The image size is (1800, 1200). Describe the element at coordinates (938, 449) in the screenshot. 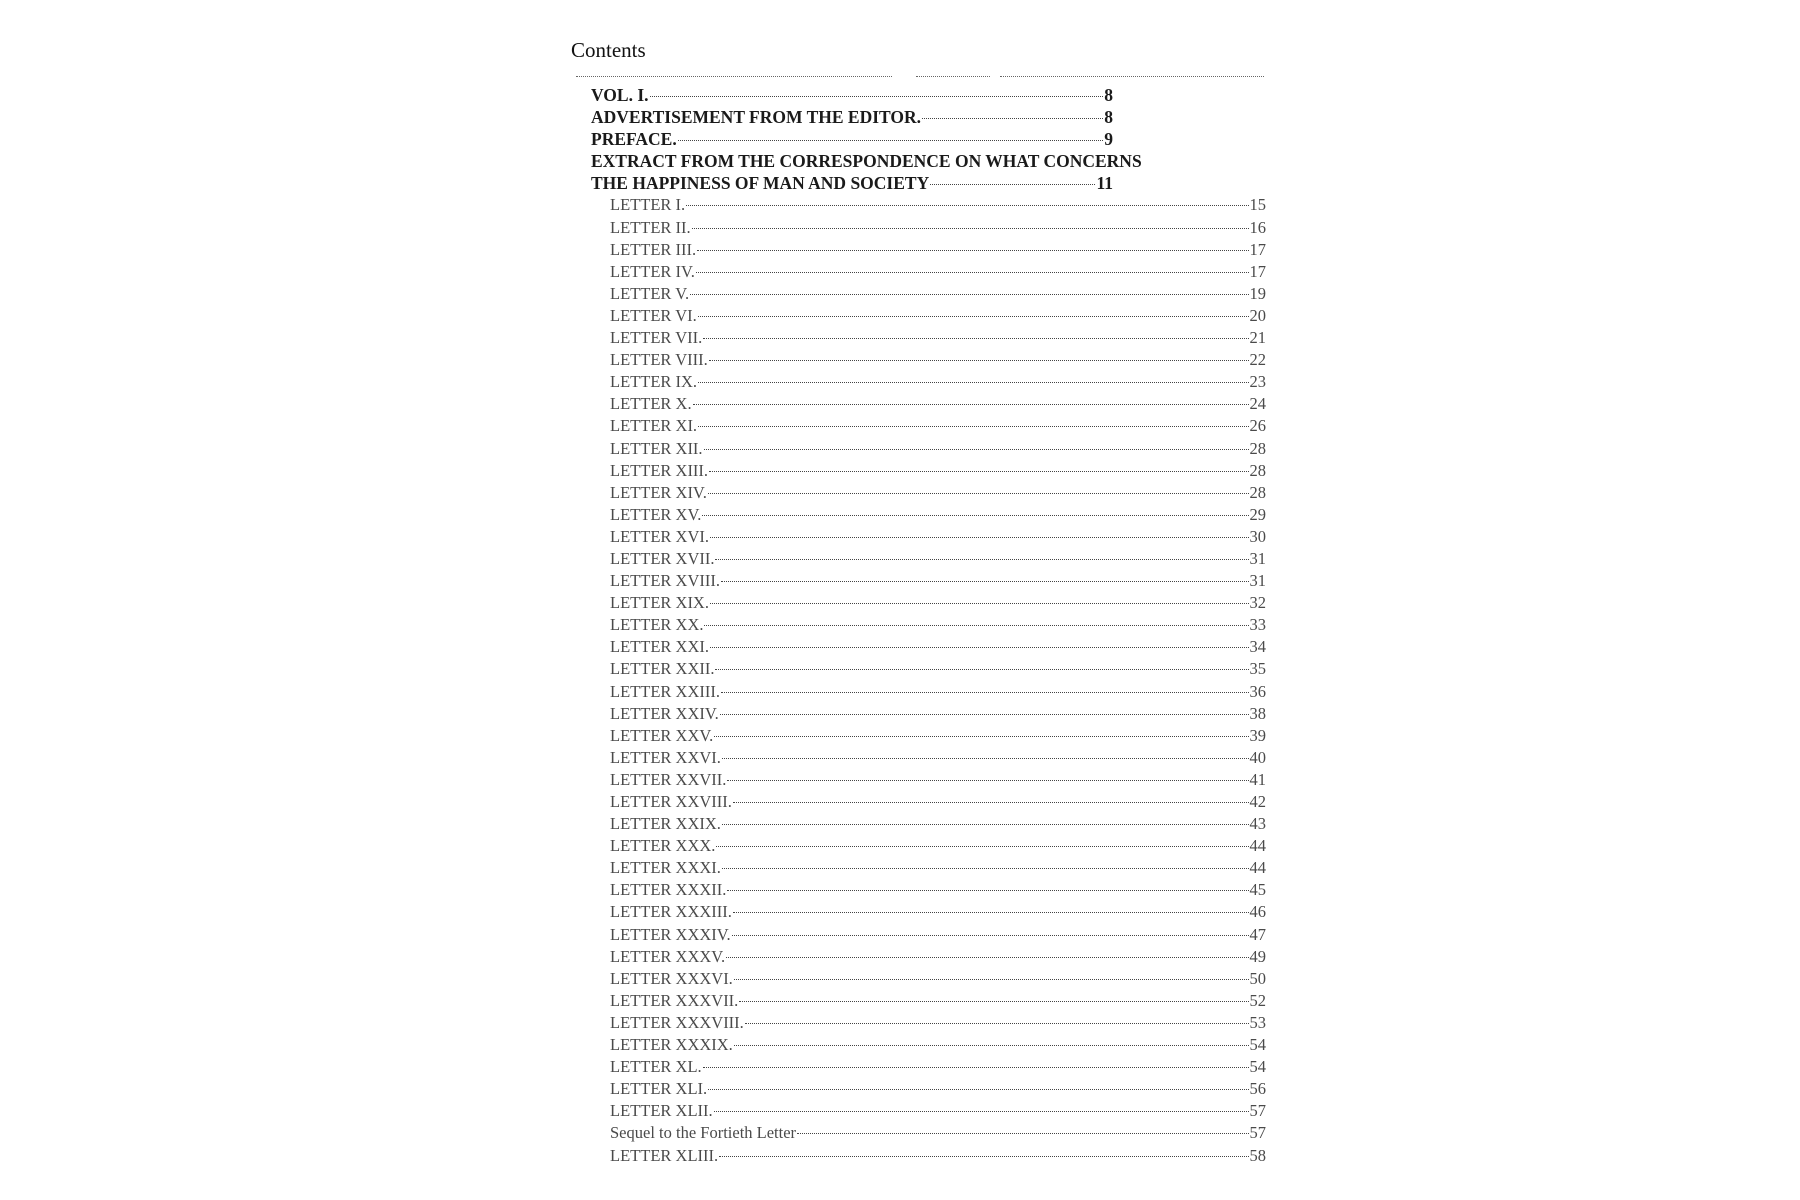

I see `toc-entry: LETTER XII. 28` at that location.